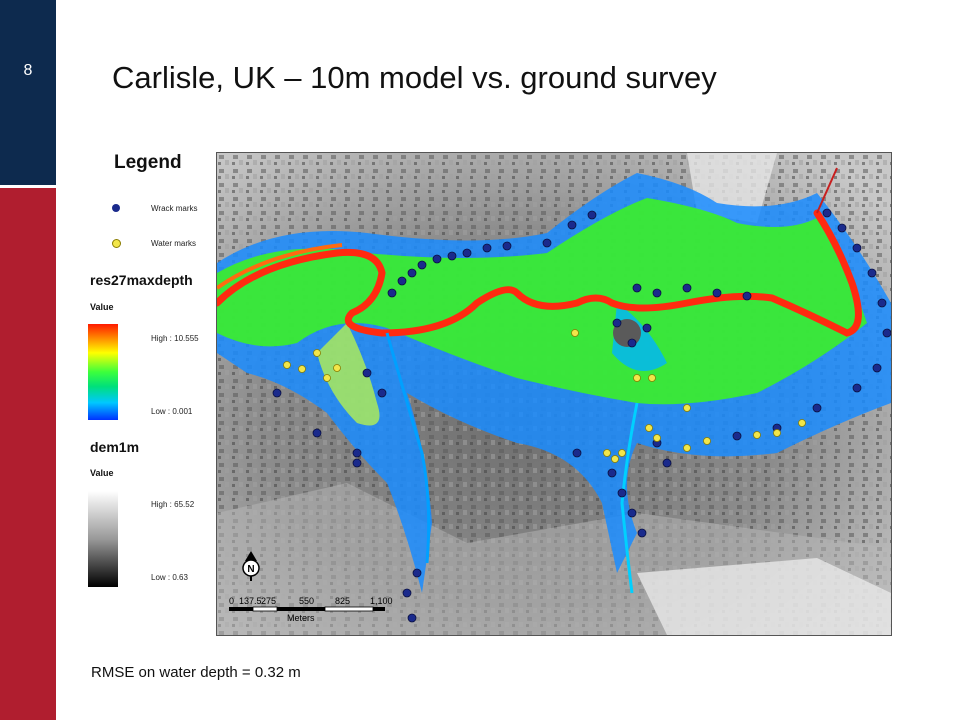 Image resolution: width=960 pixels, height=720 pixels. I want to click on depth-layer-name: res27maxdepth, so click(141, 280).